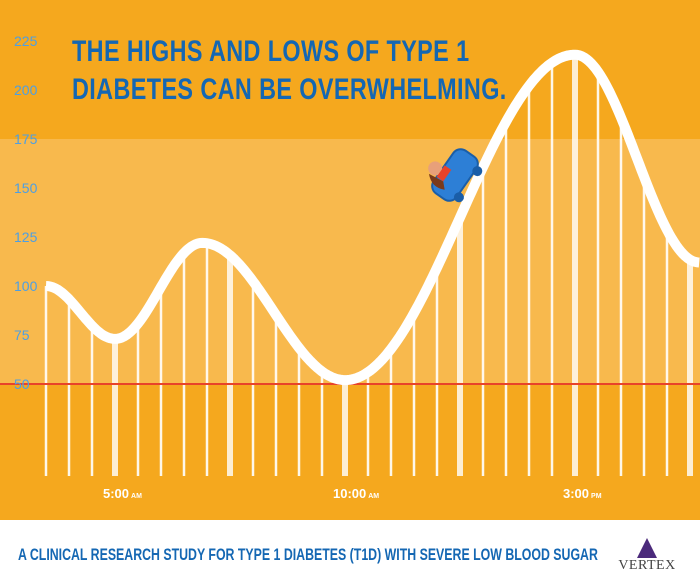 The height and width of the screenshot is (581, 700). I want to click on vertex-triangle-icon, so click(647, 548).